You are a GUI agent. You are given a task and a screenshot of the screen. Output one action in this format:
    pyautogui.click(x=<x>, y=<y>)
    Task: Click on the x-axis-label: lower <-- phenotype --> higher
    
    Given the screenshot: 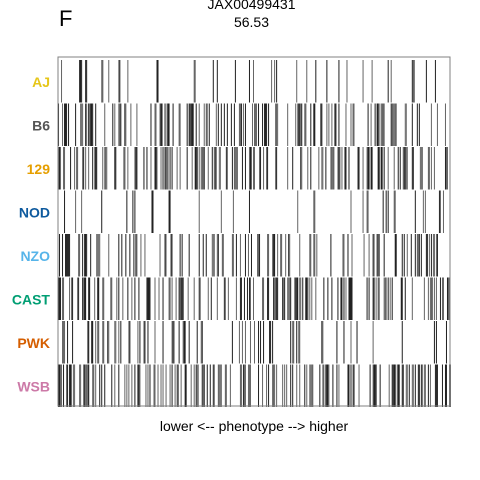 What is the action you would take?
    pyautogui.click(x=254, y=426)
    